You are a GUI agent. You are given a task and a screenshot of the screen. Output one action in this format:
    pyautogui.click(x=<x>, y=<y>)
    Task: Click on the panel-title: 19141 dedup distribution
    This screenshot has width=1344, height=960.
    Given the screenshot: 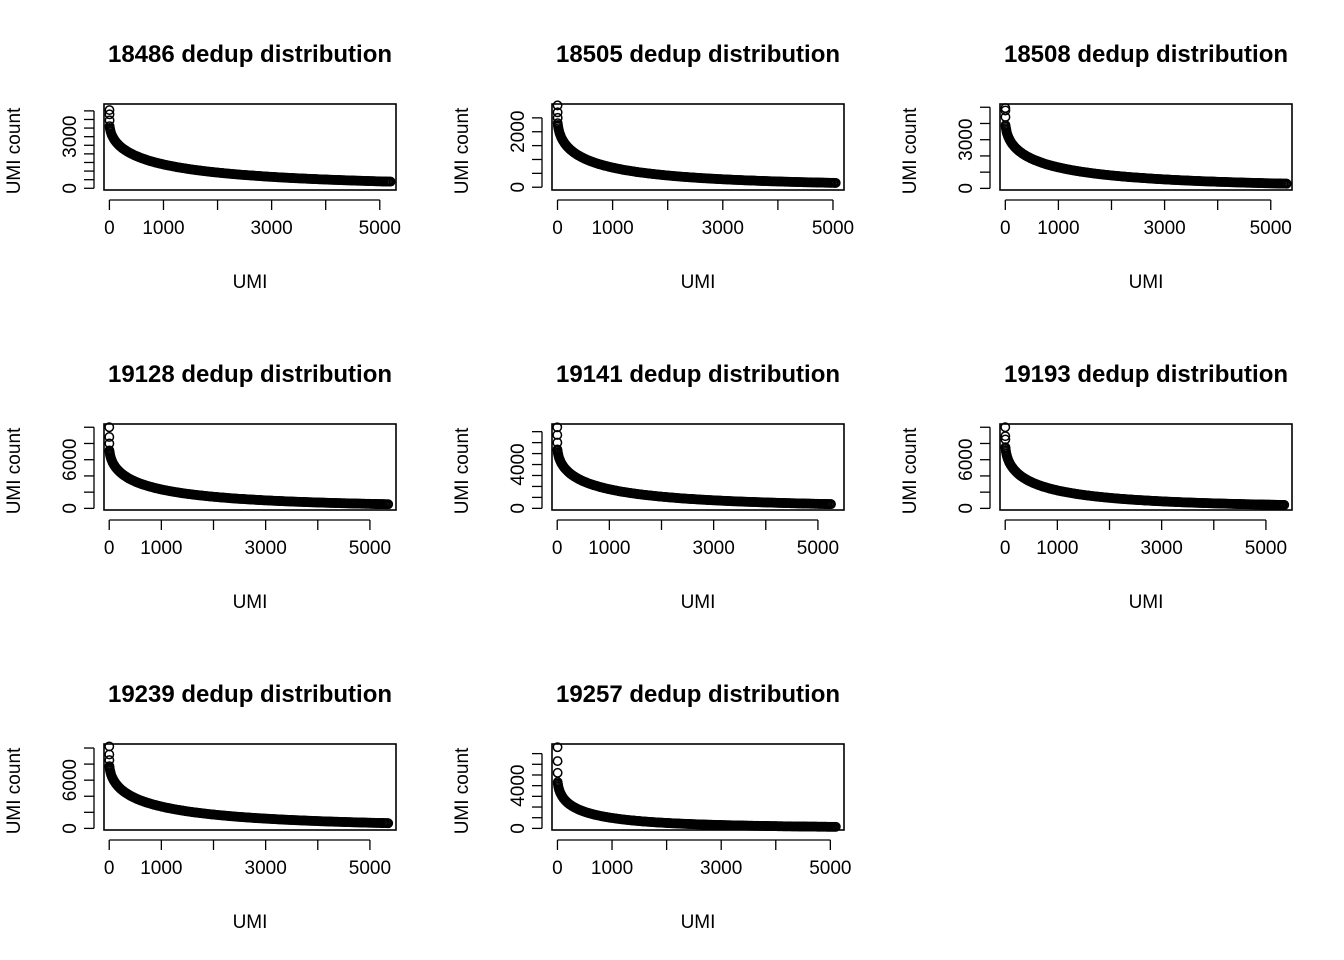 What is the action you would take?
    pyautogui.click(x=698, y=374)
    